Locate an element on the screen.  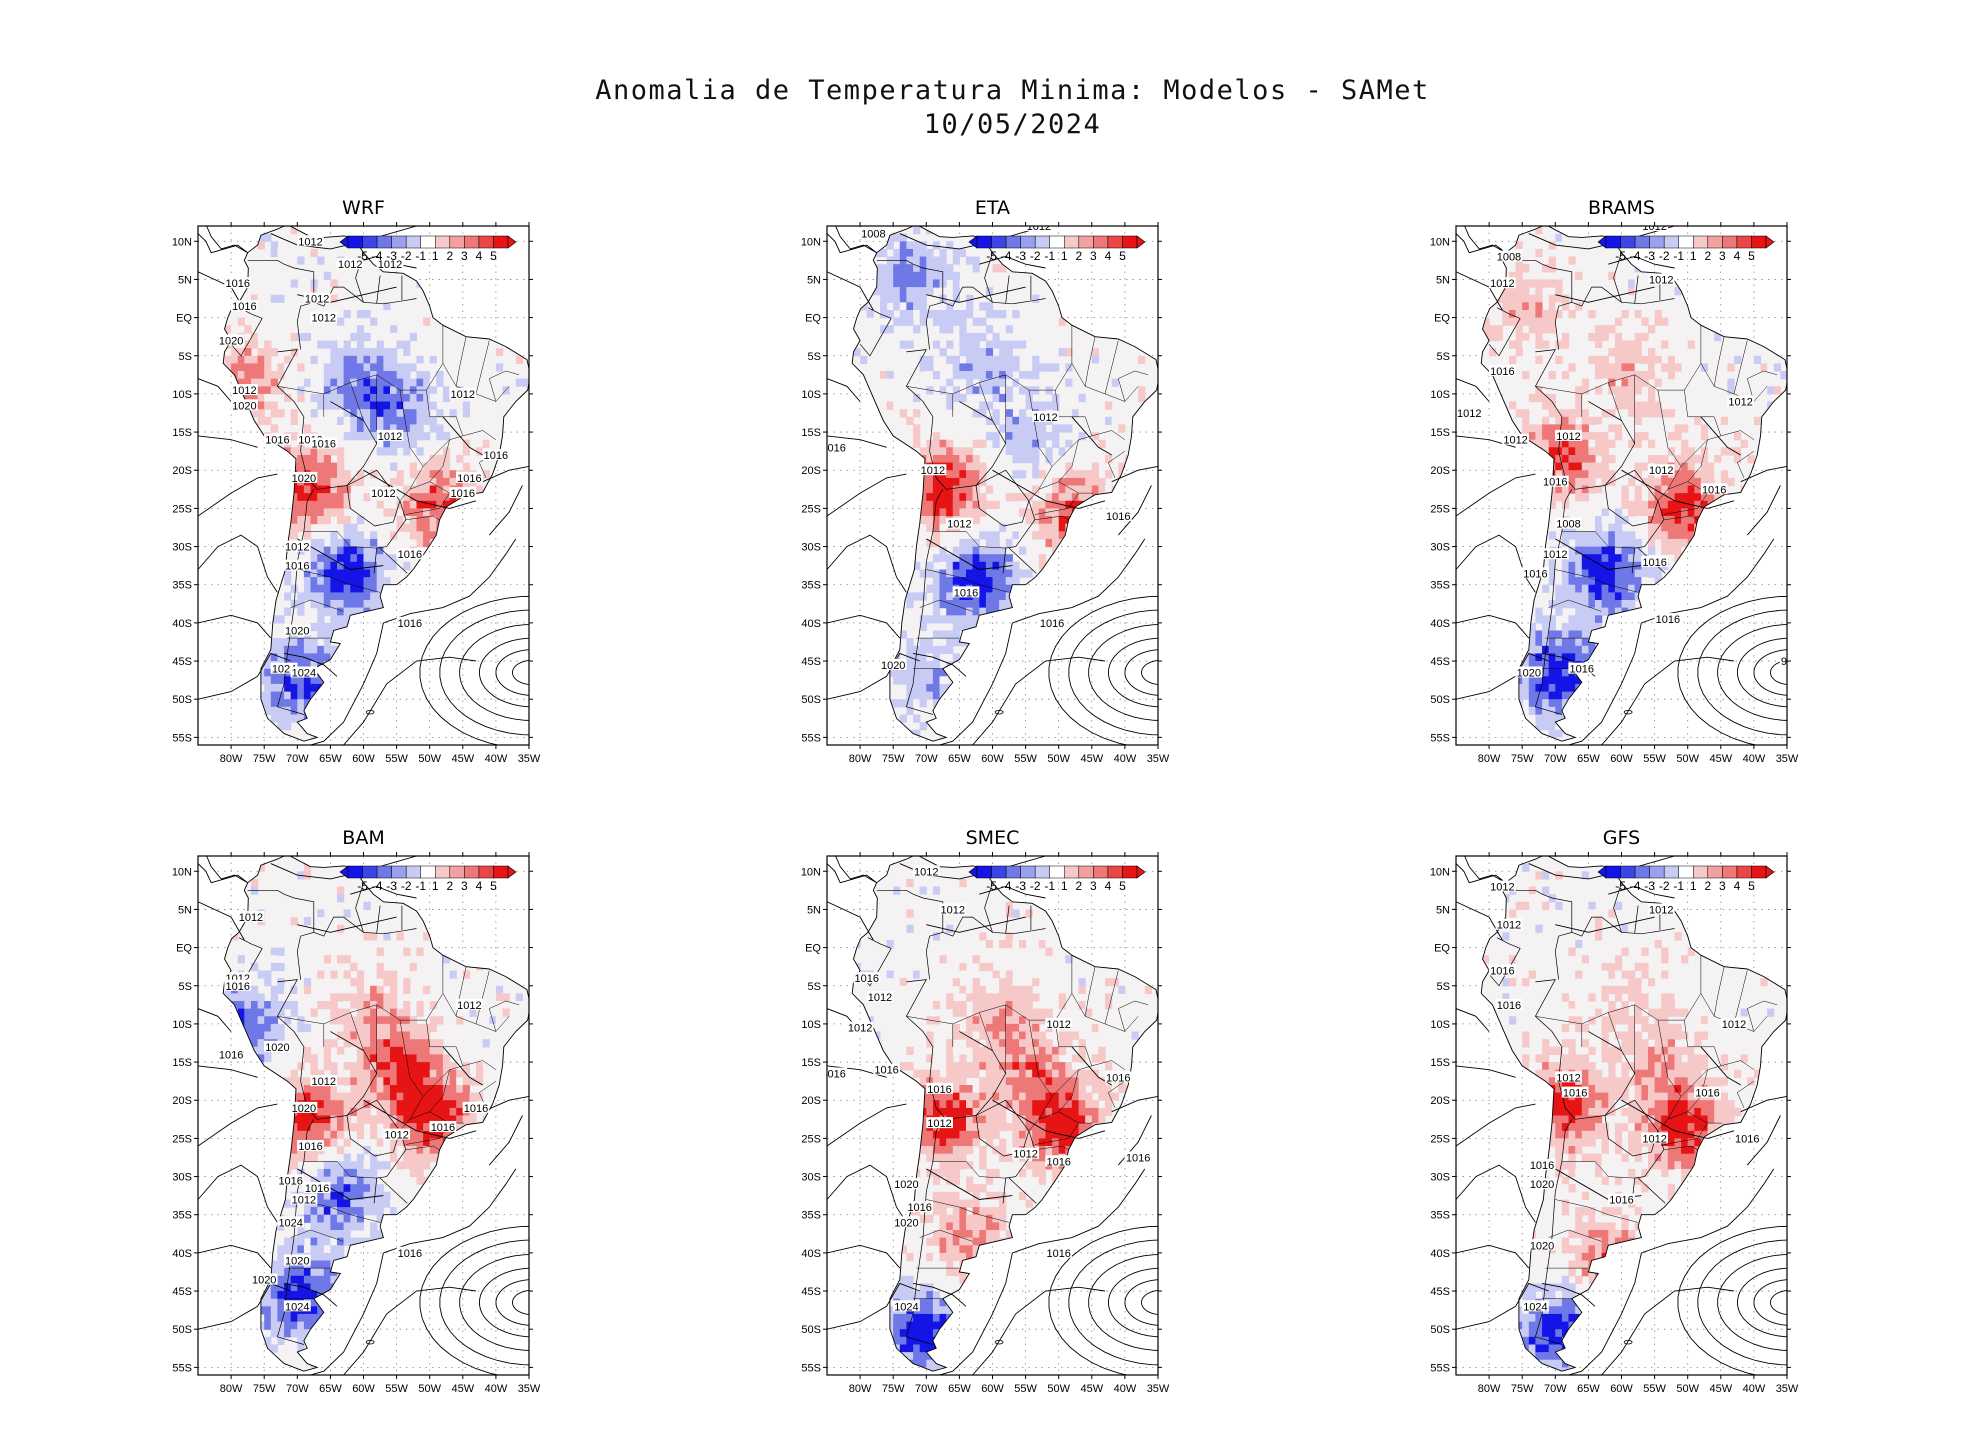
colorbar-tick-label: 5 is located at coordinates (493, 256).